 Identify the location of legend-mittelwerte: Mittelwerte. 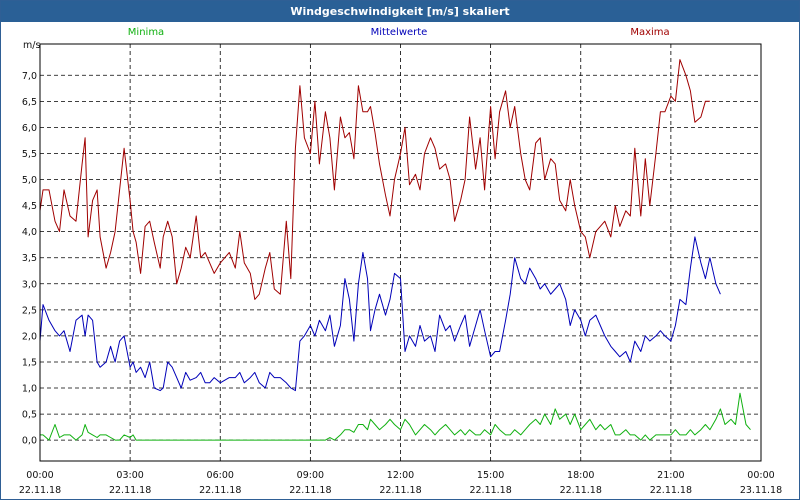
(399, 32).